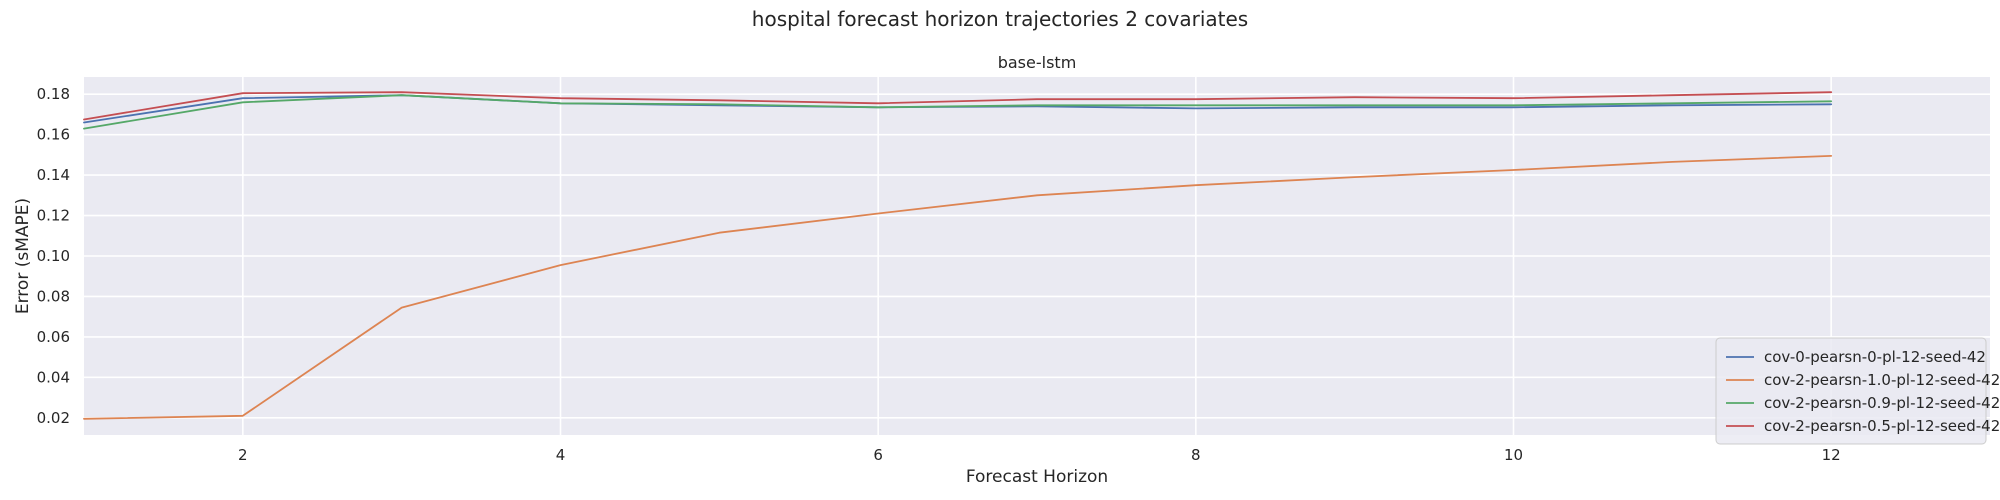 This screenshot has width=2000, height=500. Describe the element at coordinates (1882, 403) in the screenshot. I see `legend-label: cov-2-pearsn-0.9-pl-12-seed-42` at that location.